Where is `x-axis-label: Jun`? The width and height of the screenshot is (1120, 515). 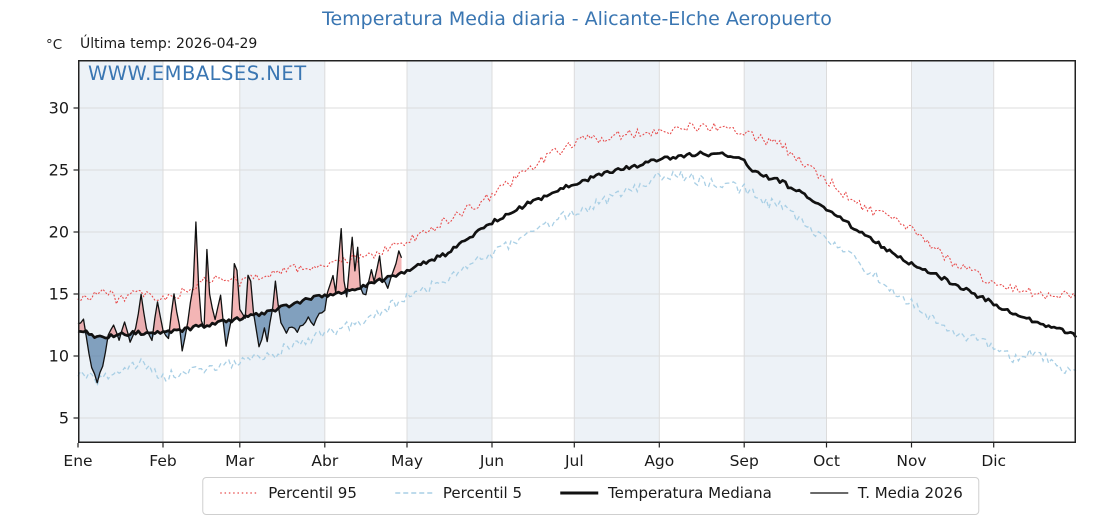
x-axis-label: Jun is located at coordinates (491, 461).